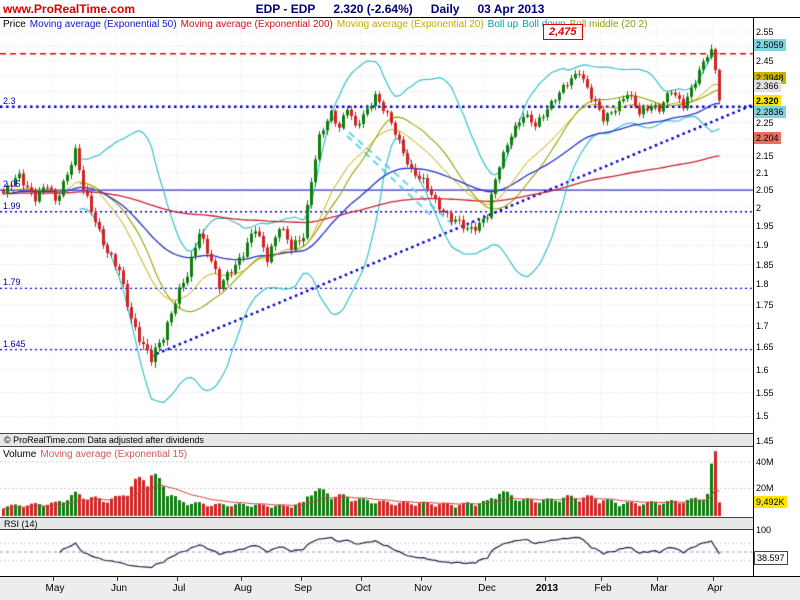 Image resolution: width=800 pixels, height=600 pixels. I want to click on volume-legend-item-0: Volume, so click(20, 454).